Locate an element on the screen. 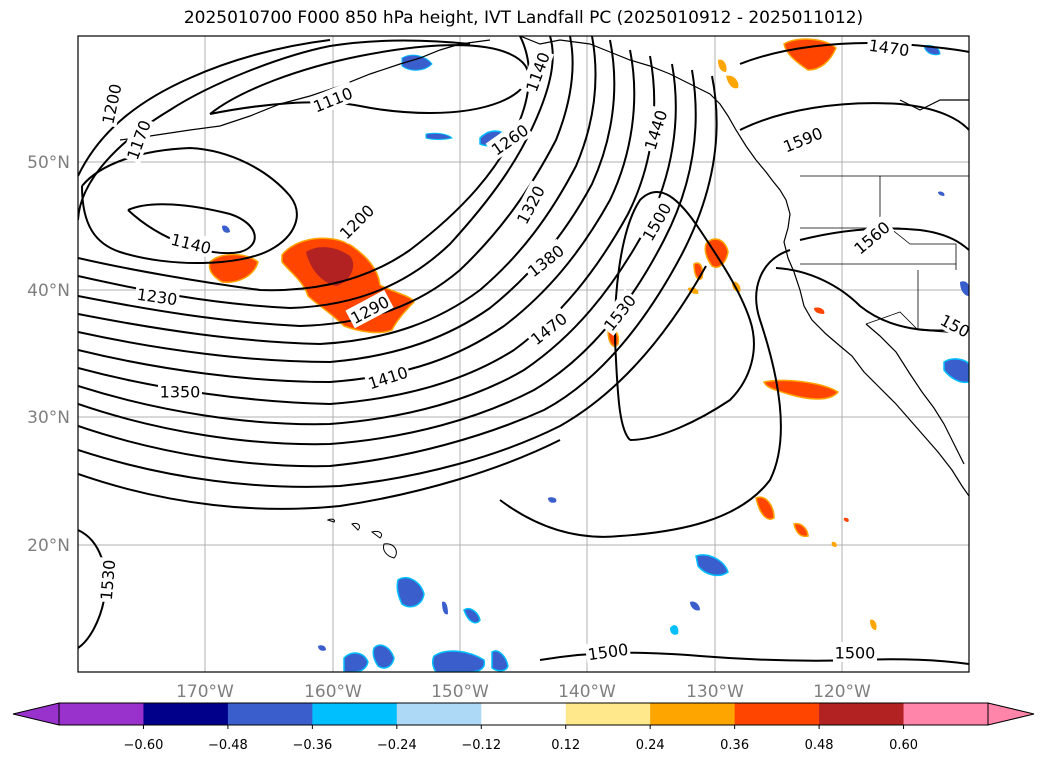  baja-coast is located at coordinates (915, 394).